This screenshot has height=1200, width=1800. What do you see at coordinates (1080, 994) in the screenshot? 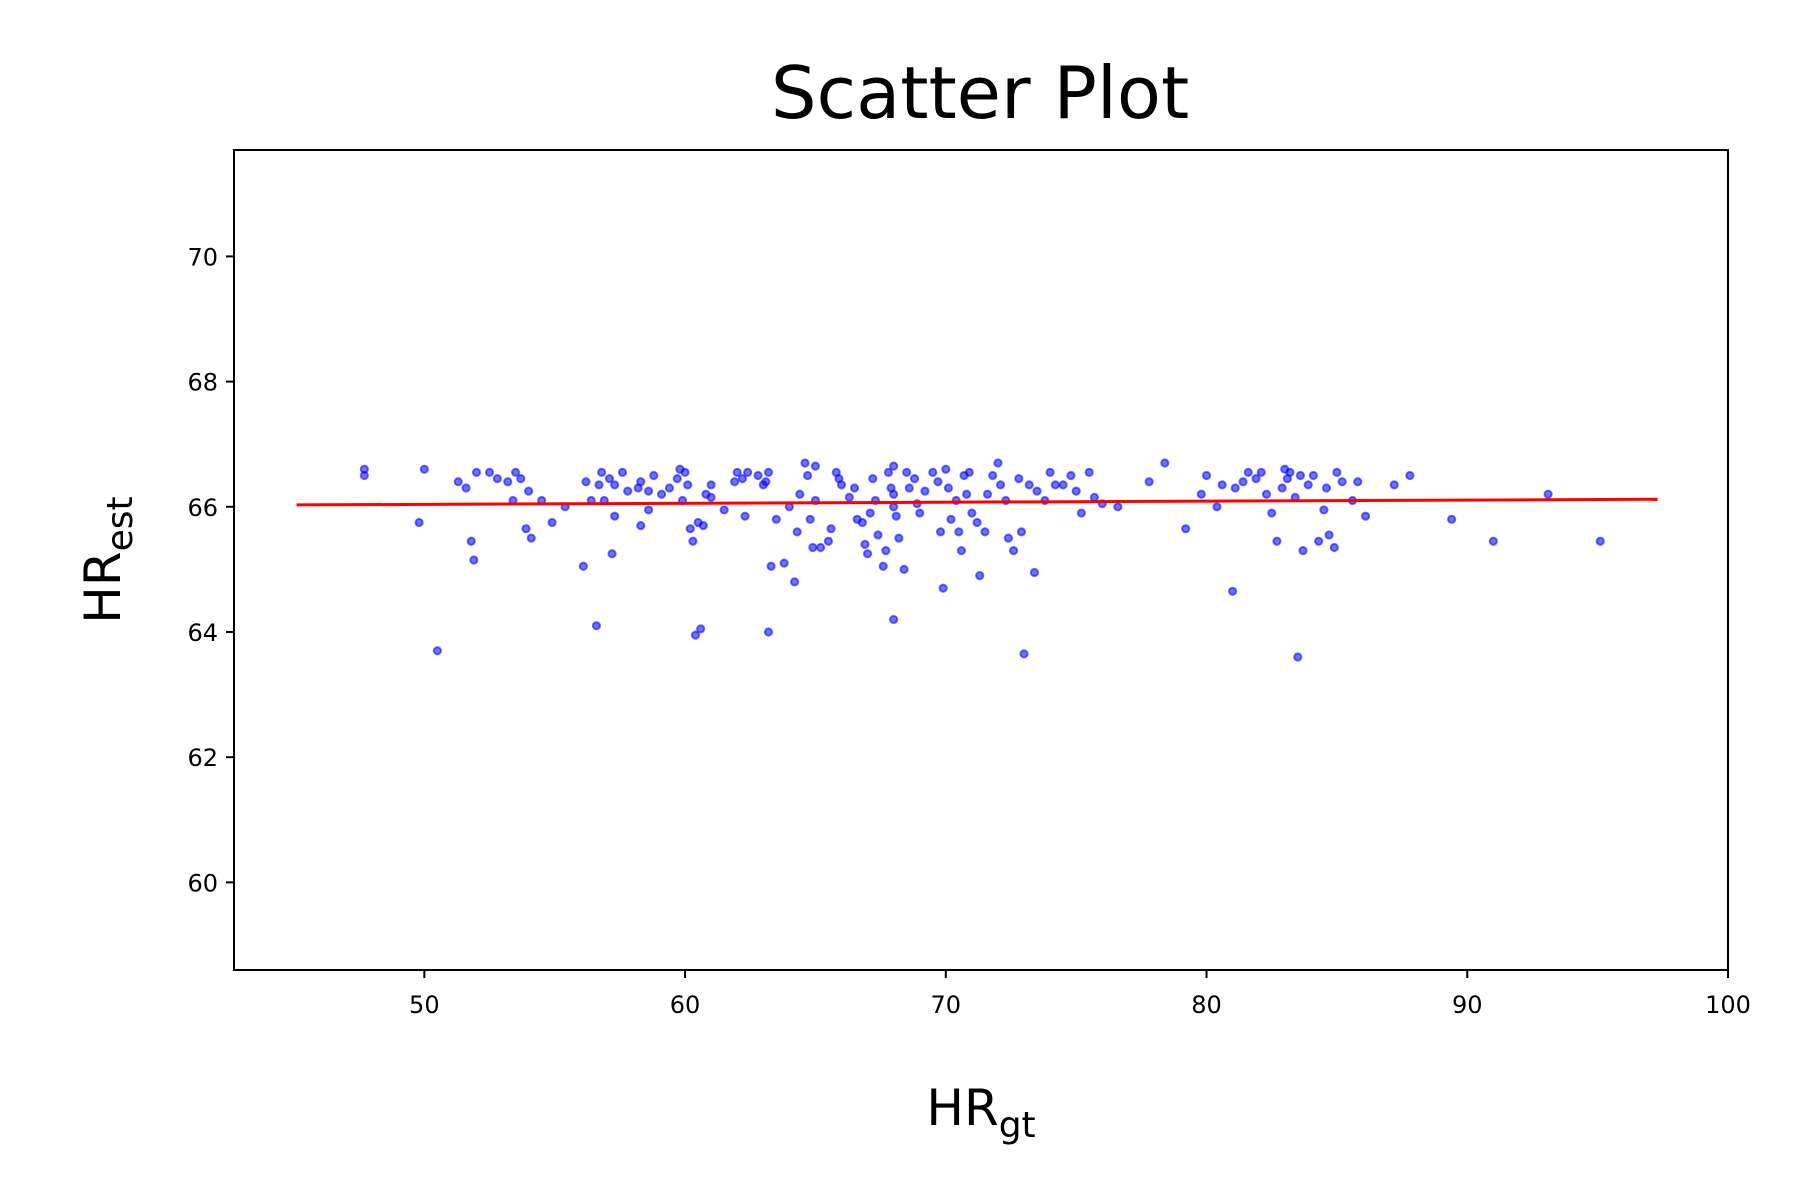
I see `x-axis-ticks: 50 60 70 80 90 100` at bounding box center [1080, 994].